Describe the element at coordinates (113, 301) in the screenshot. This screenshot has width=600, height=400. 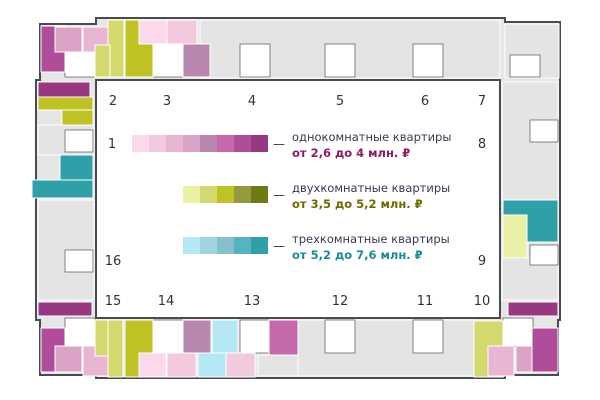
I see `section-number: 15` at that location.